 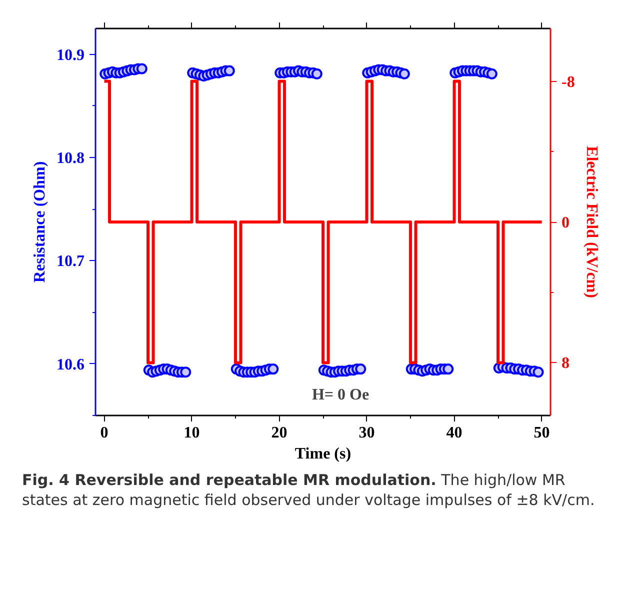 I want to click on x-tick-label: 50, so click(x=542, y=433).